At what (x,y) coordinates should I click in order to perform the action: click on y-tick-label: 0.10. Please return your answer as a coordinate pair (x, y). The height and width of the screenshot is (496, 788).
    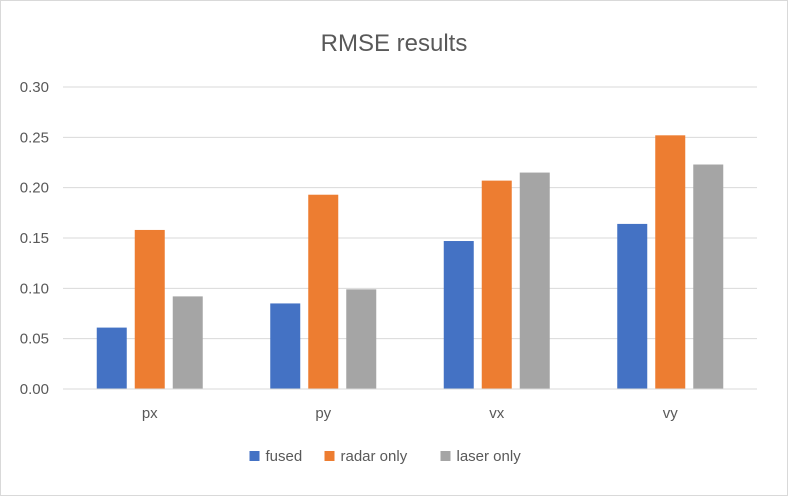
    Looking at the image, I should click on (34, 288).